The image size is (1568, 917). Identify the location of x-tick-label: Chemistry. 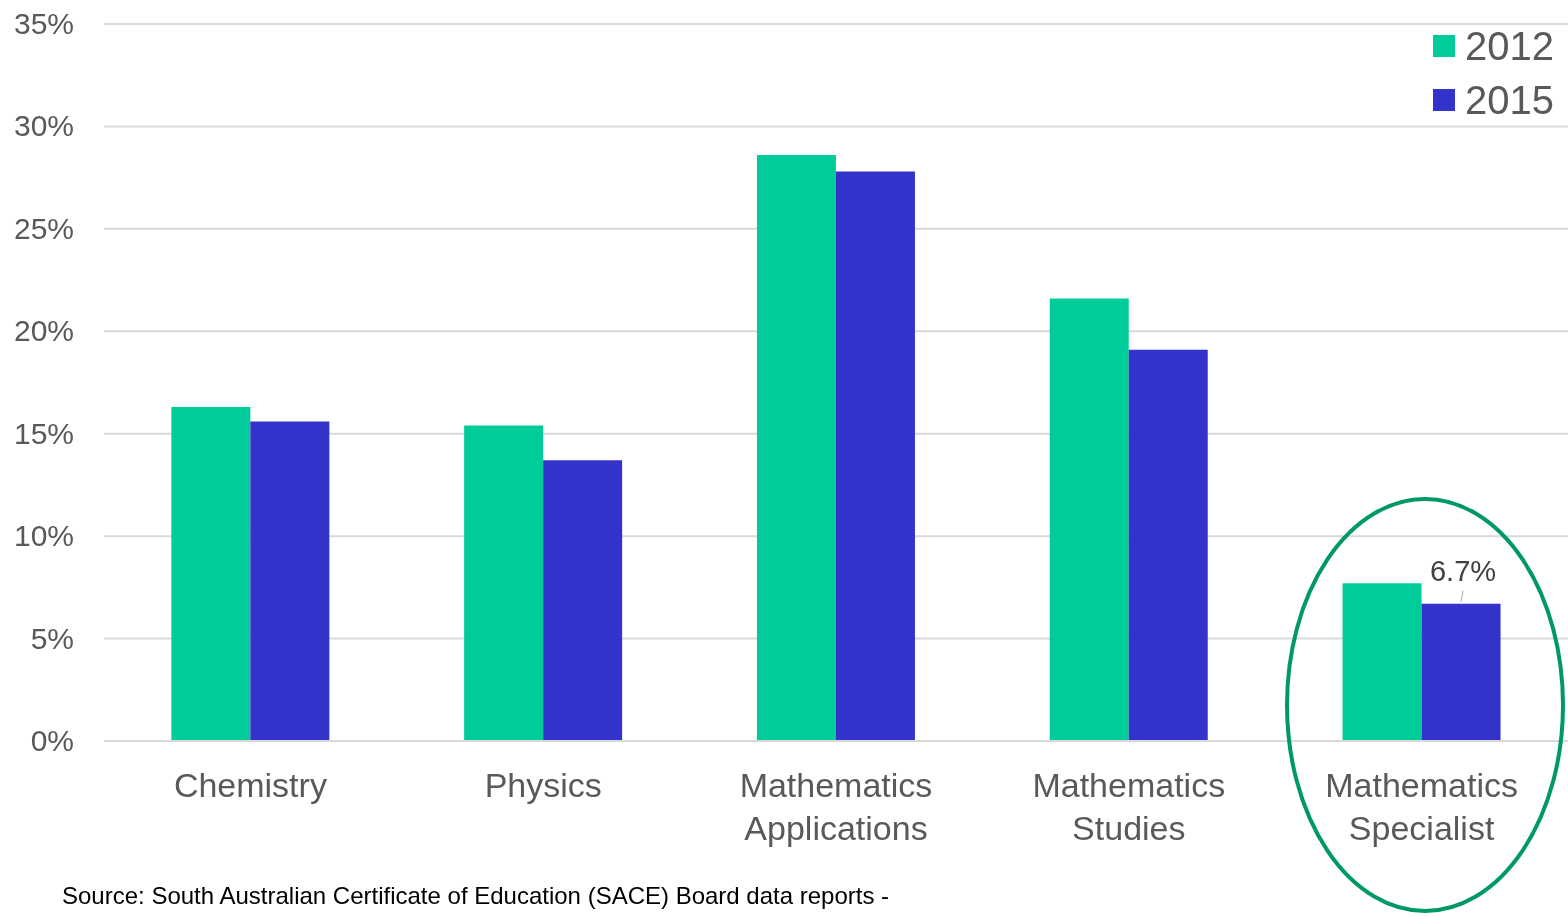
(250, 785).